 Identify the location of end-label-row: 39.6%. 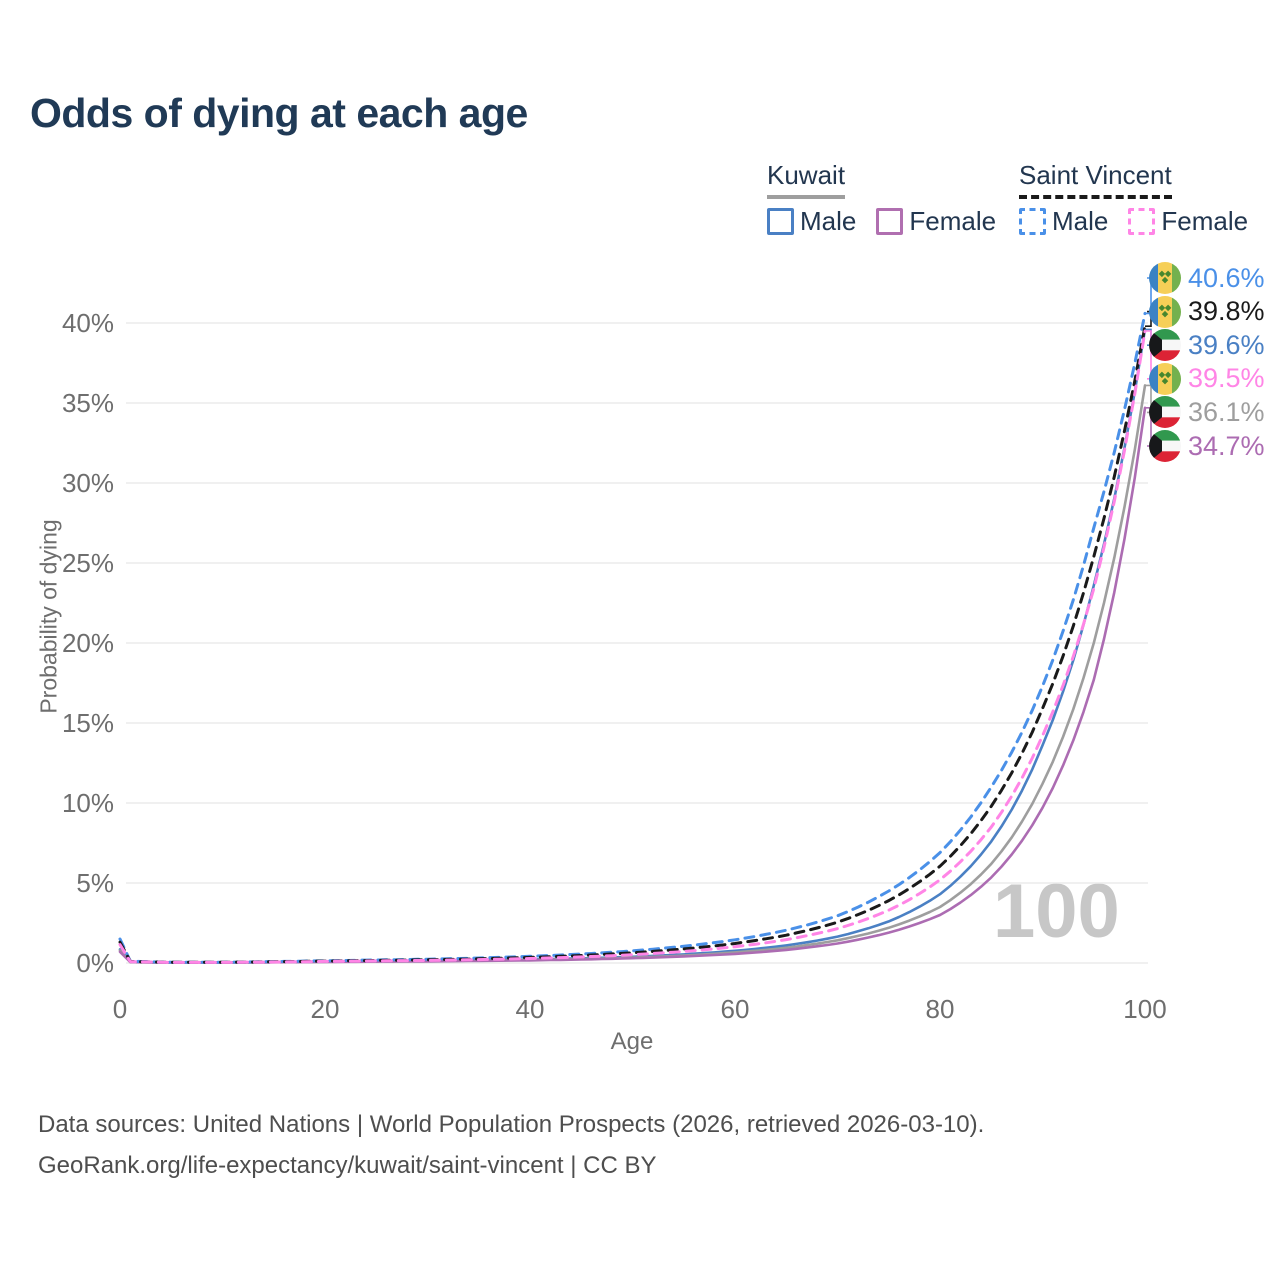
(1207, 345).